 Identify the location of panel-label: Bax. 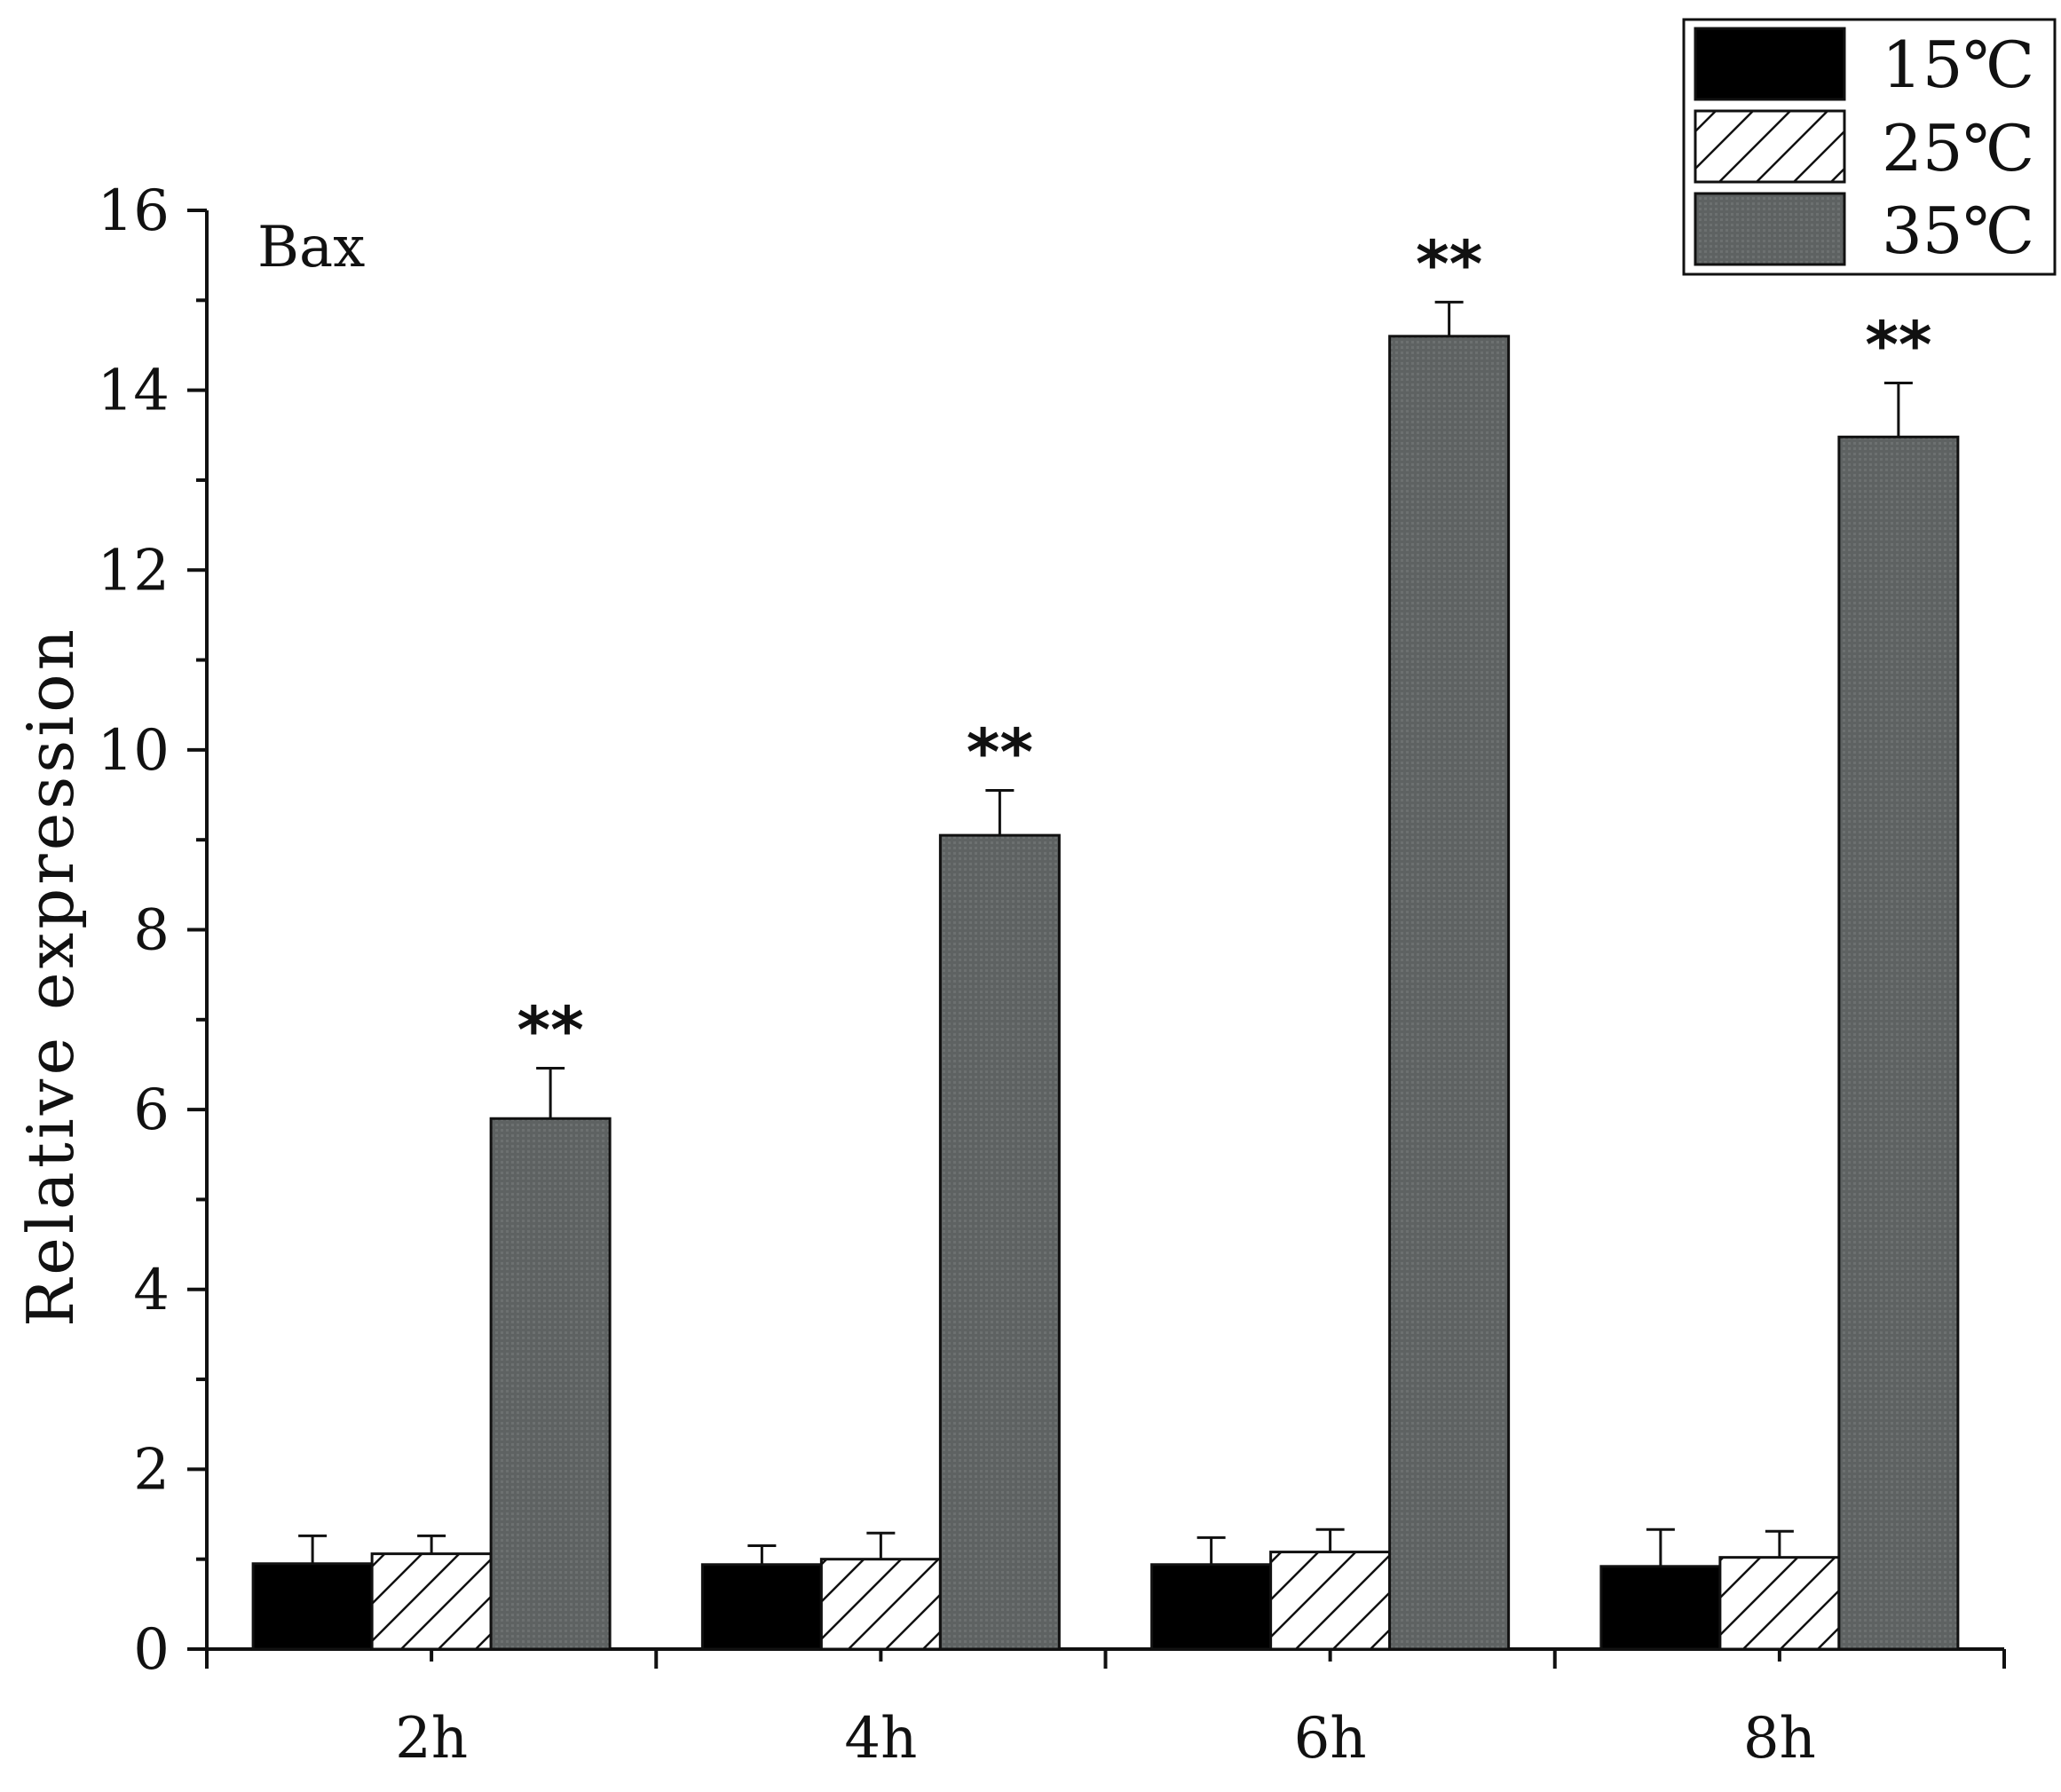
(311, 247).